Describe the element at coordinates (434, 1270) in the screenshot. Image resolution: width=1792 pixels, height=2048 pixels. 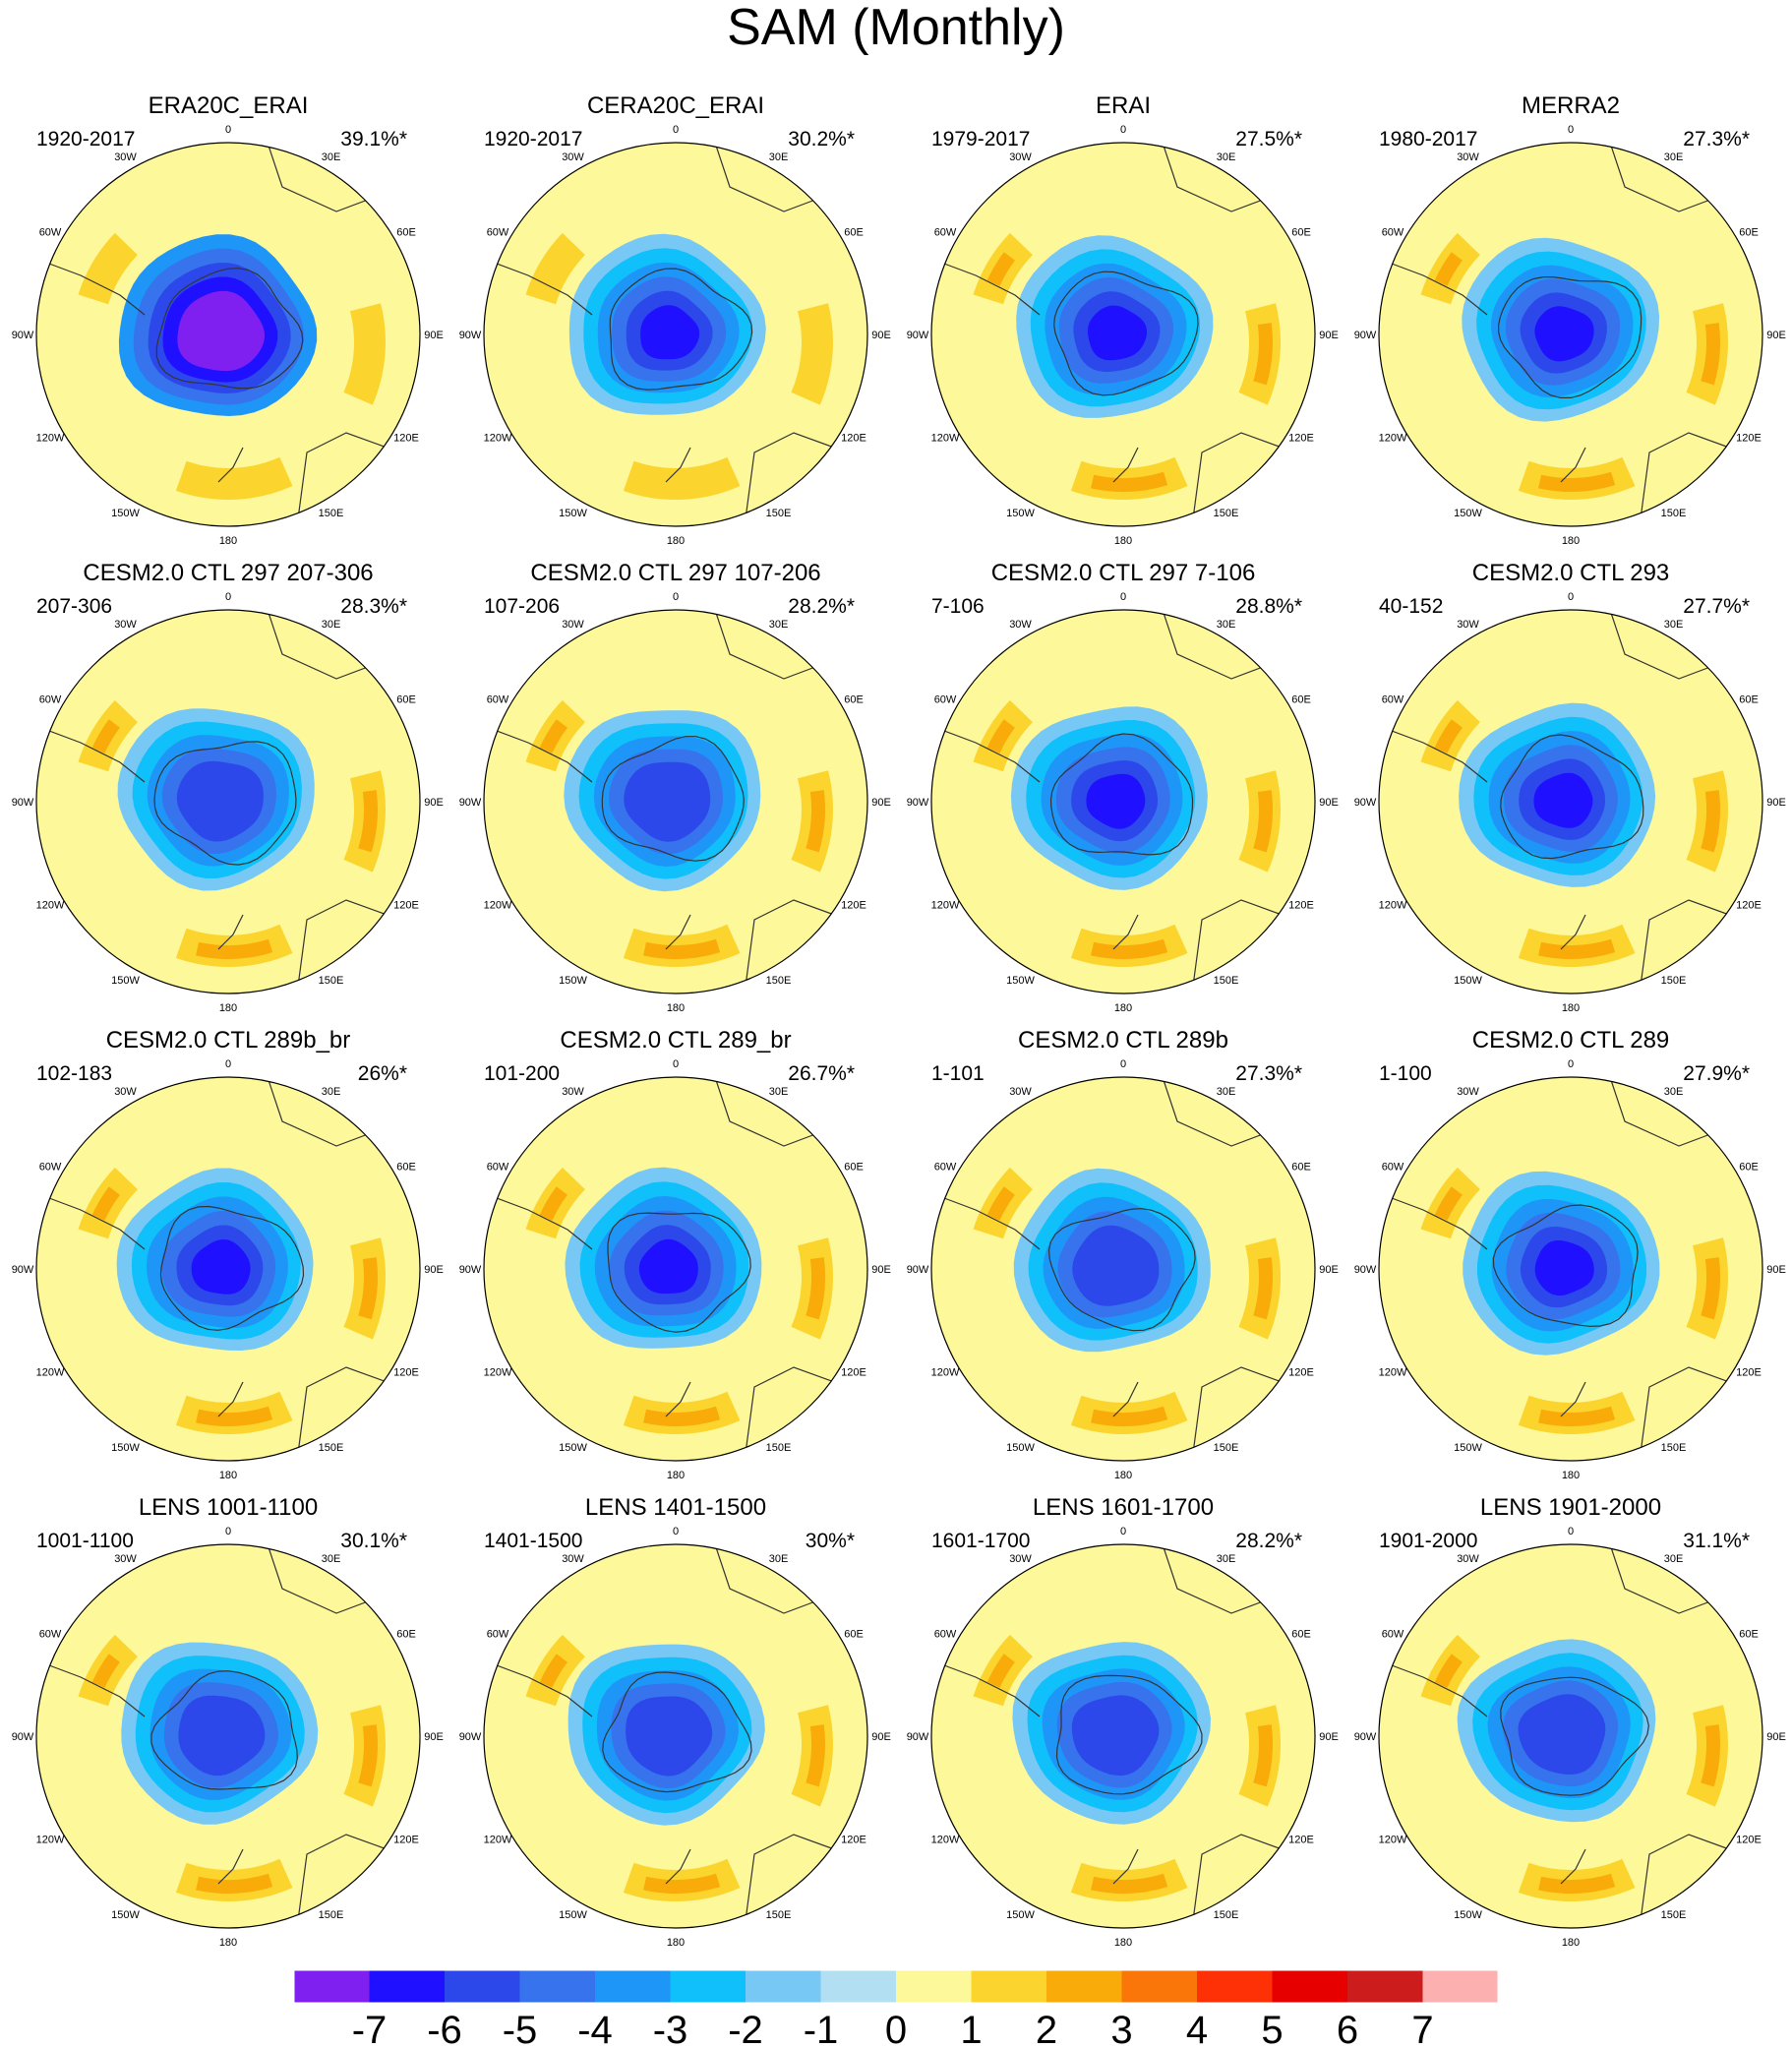
I see `longitude-label: 90E` at that location.